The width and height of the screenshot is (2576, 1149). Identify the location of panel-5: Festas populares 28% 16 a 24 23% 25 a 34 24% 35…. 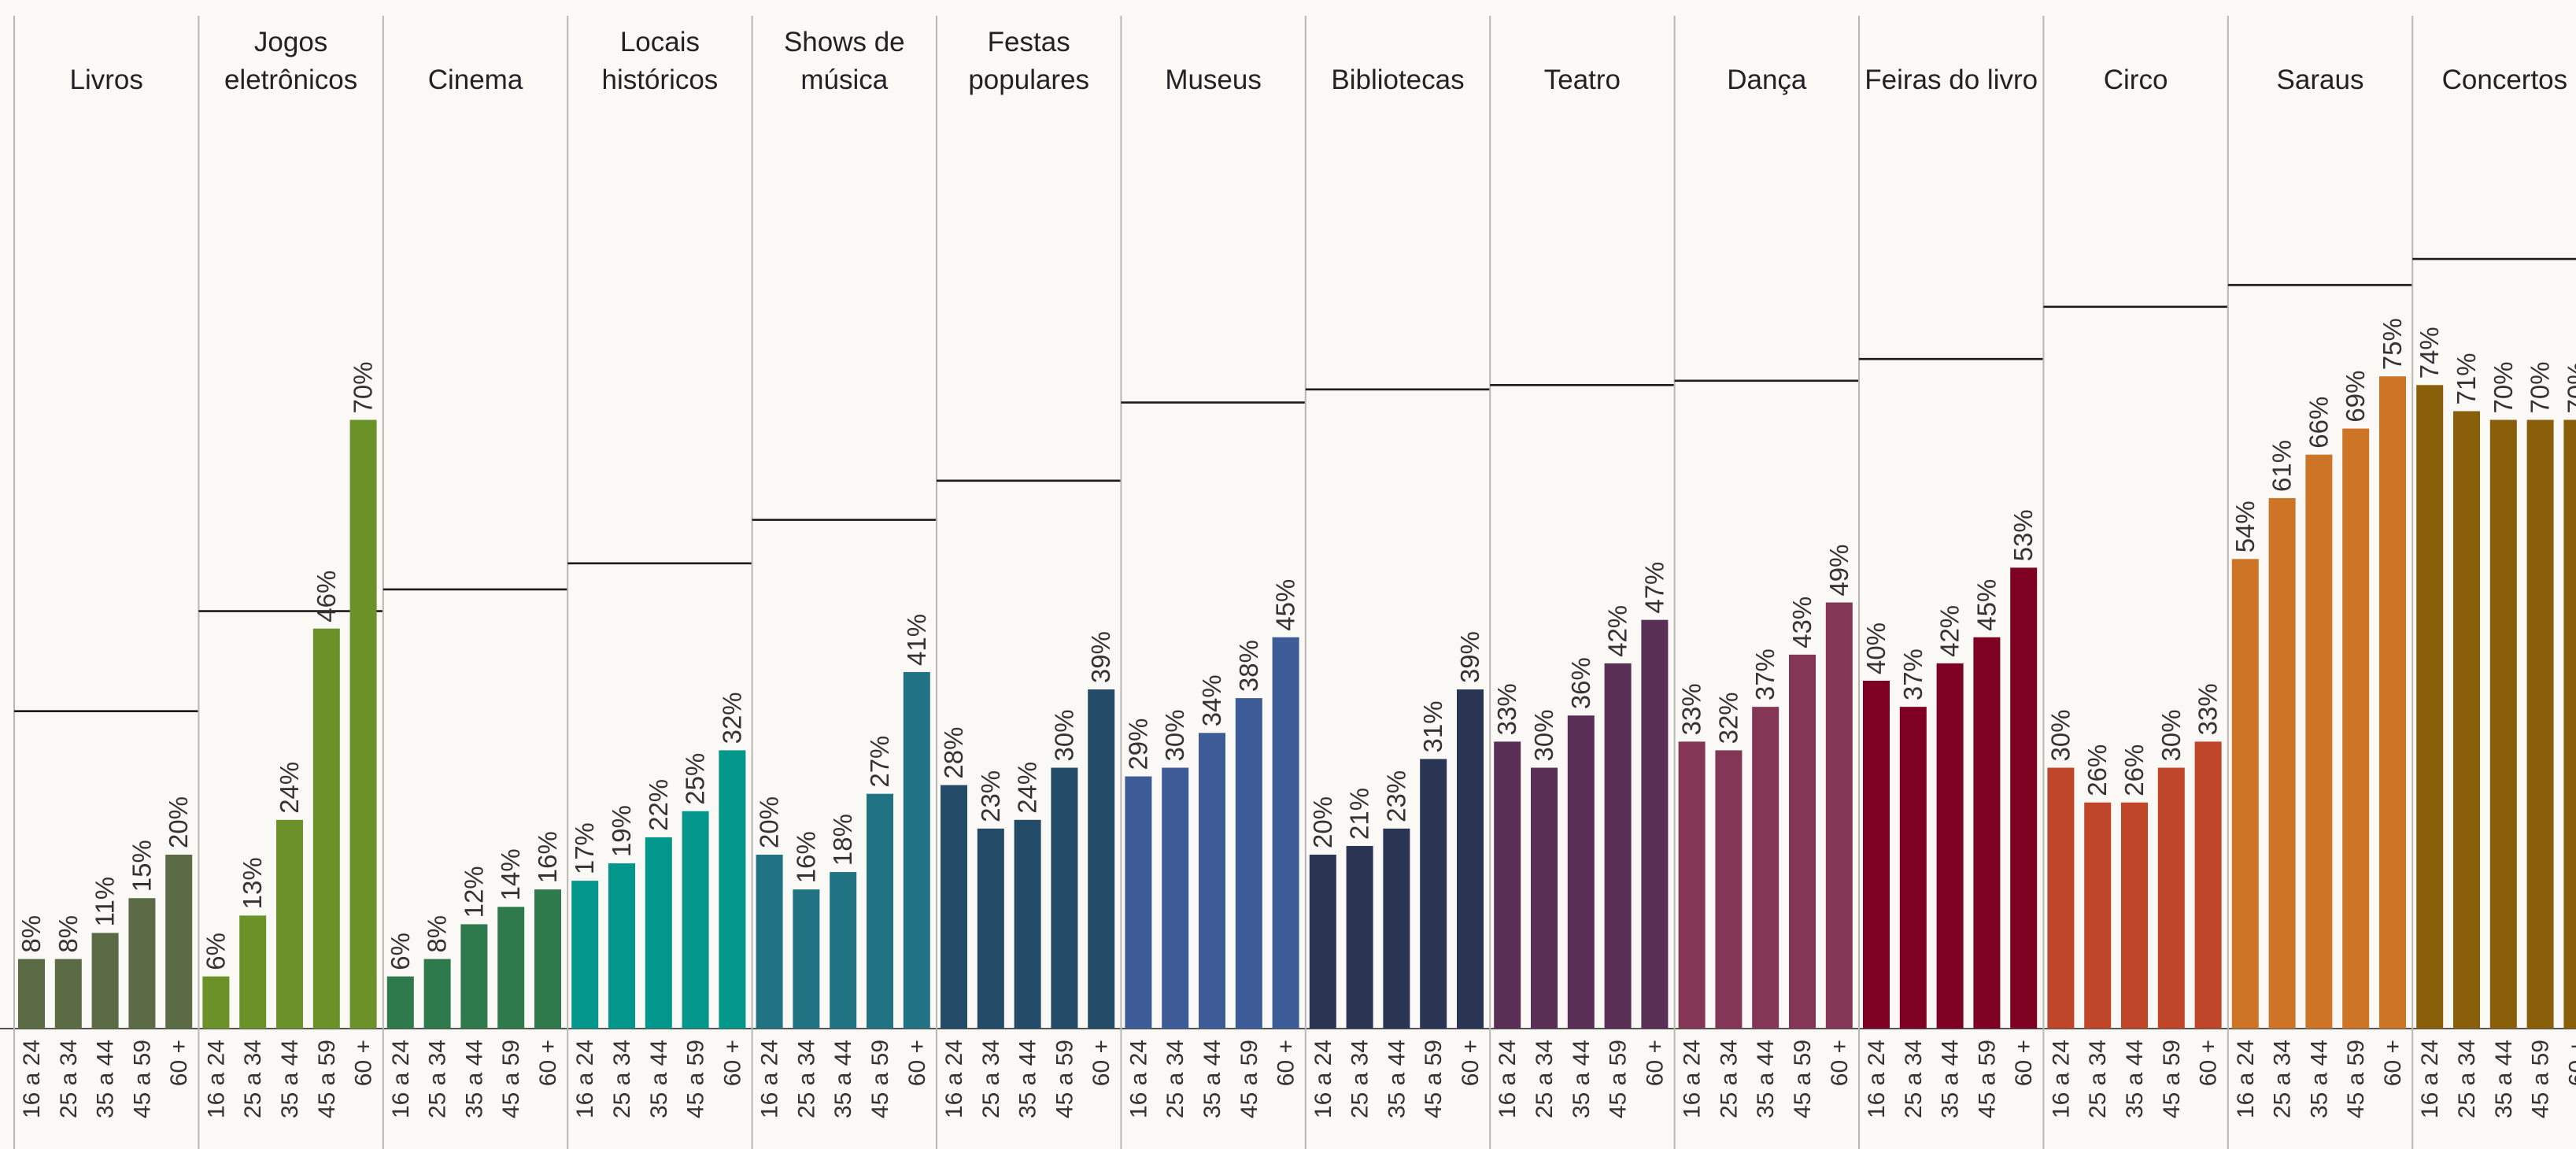
(1029, 582).